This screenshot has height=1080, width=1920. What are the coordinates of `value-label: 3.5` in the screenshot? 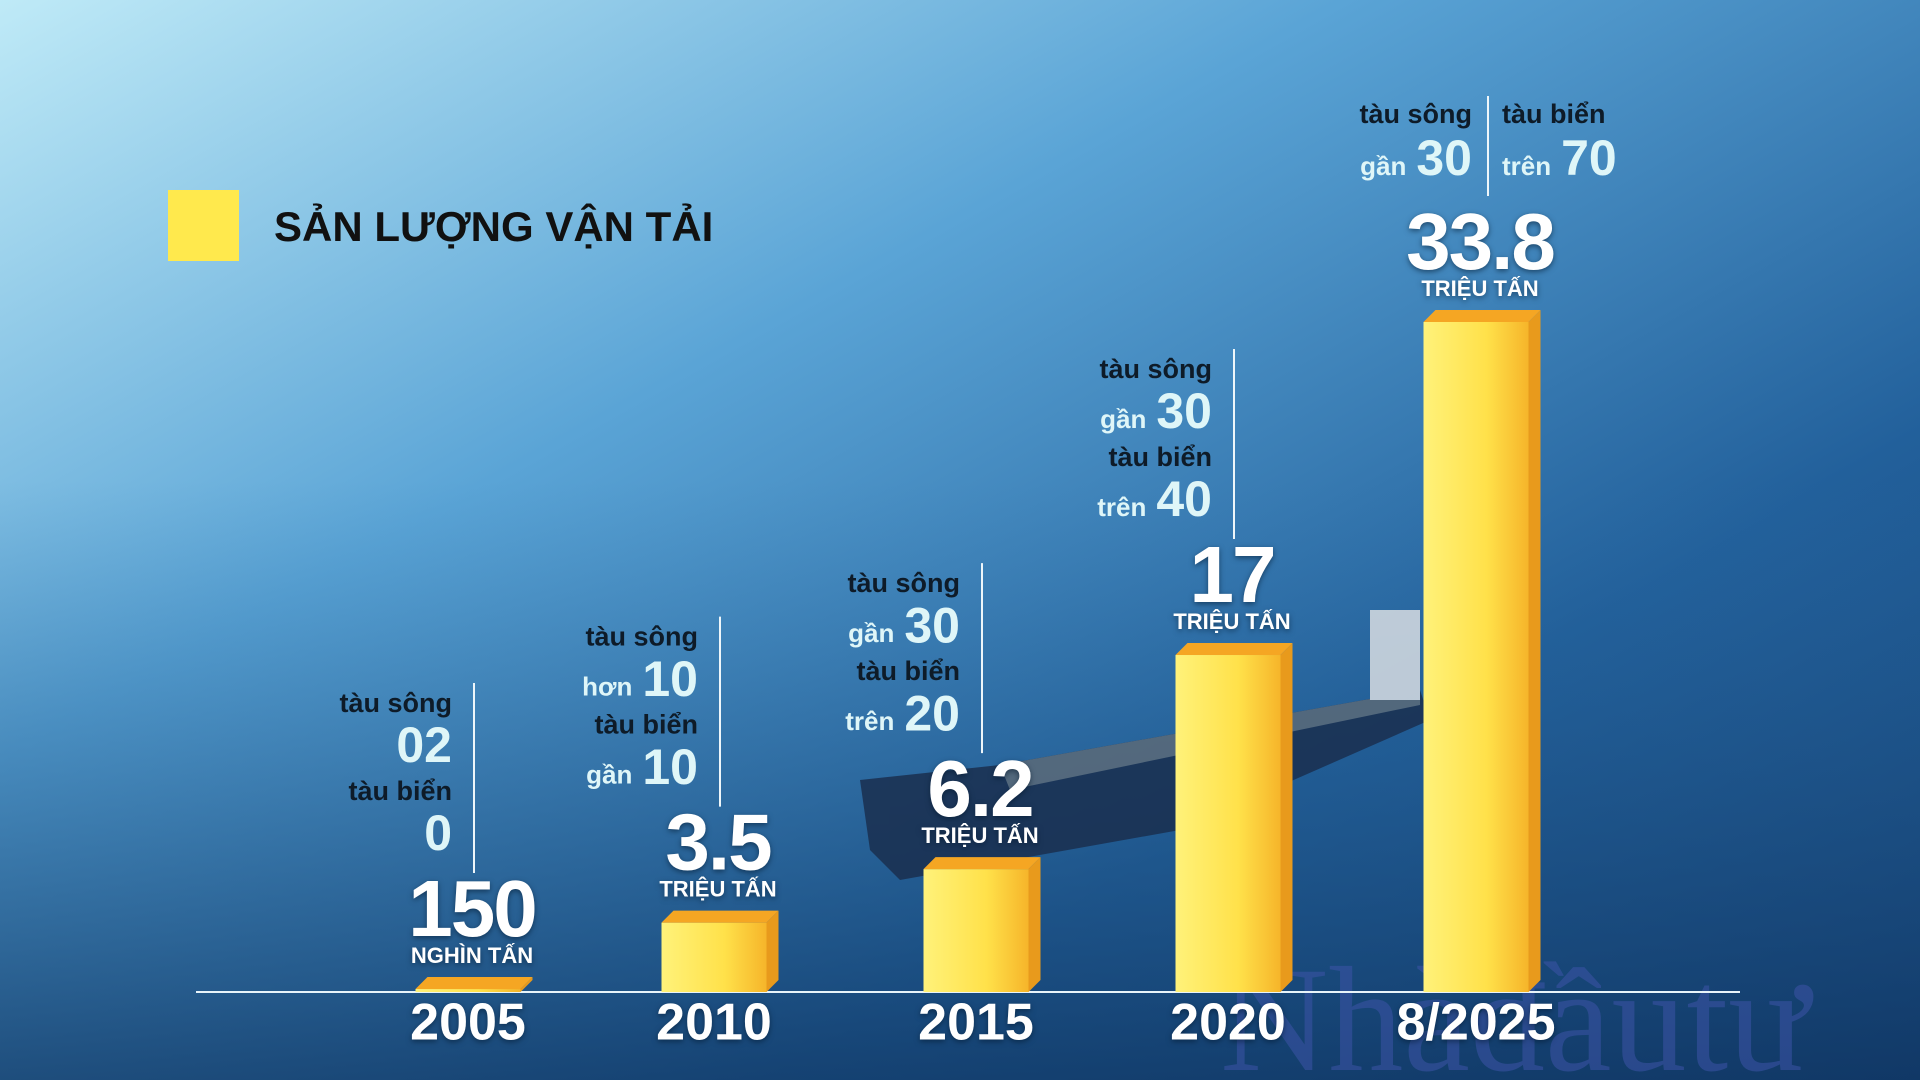 It's located at (718, 842).